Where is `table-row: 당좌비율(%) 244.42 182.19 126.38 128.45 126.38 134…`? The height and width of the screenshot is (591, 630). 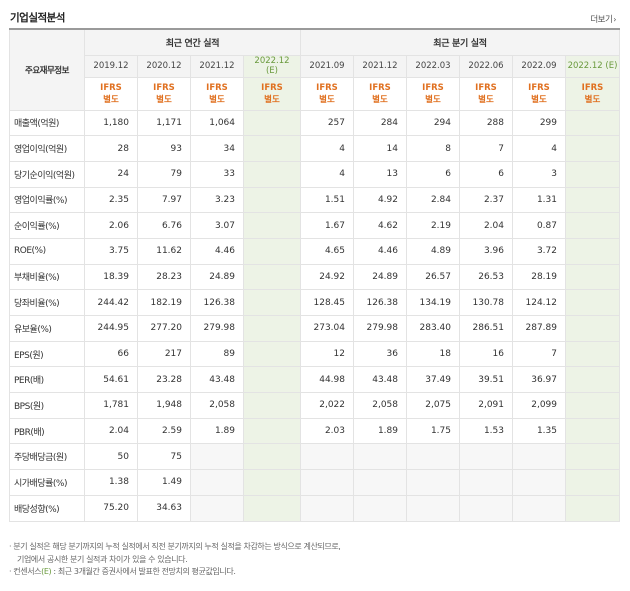
table-row: 당좌비율(%) 244.42 182.19 126.38 128.45 126.38 134… is located at coordinates (314, 302).